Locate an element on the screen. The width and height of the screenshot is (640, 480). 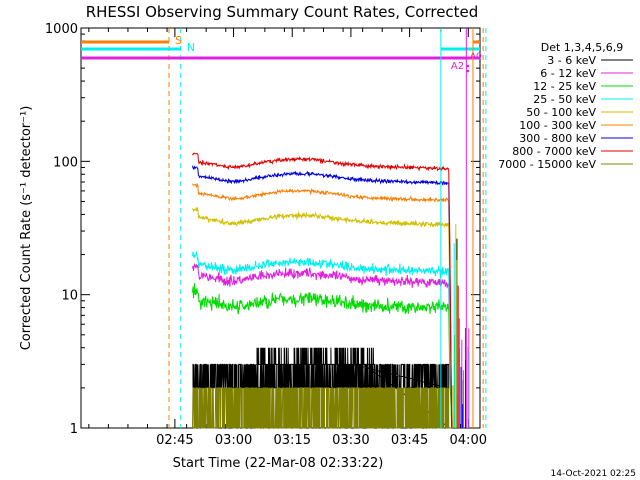
legend-label: 800 - 7000 keV is located at coordinates (554, 151).